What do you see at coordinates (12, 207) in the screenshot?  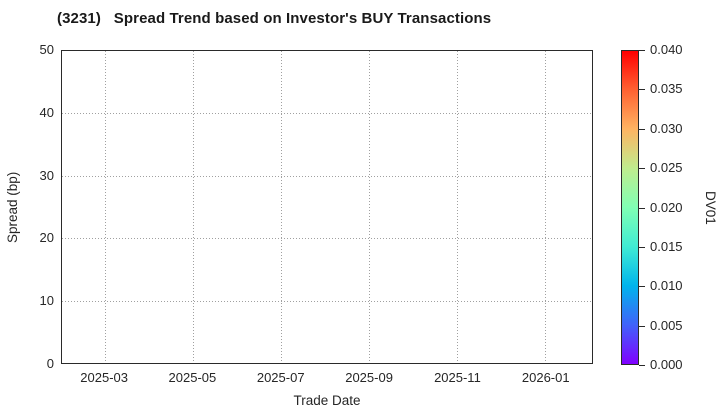 I see `y-axis-label: Spread (bp)` at bounding box center [12, 207].